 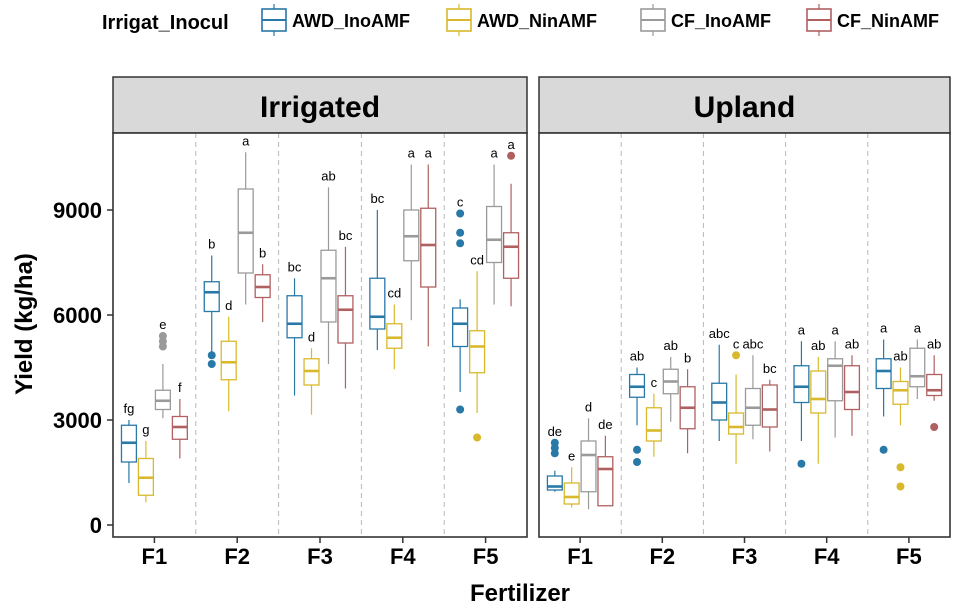 I want to click on x-tick-label: F1, so click(x=155, y=556).